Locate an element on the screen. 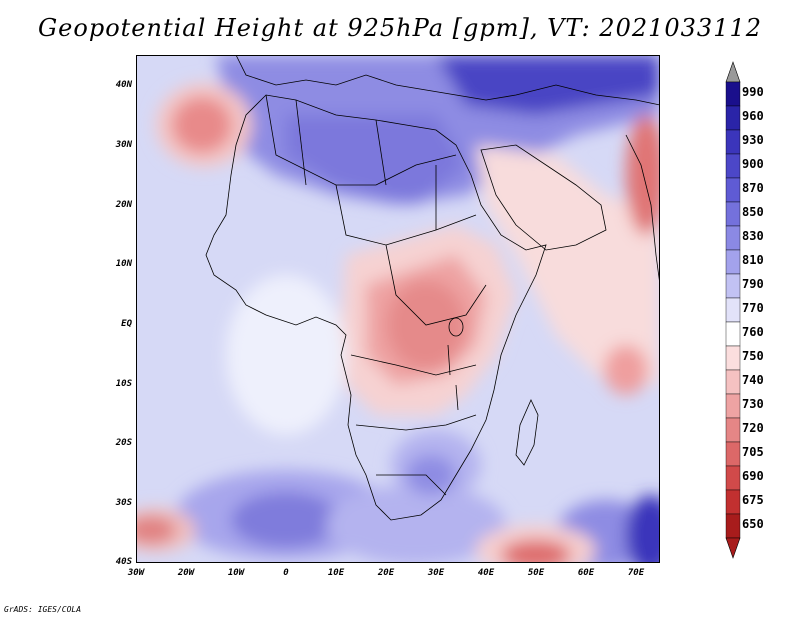 The height and width of the screenshot is (618, 800). lat-tick-label: 40S is located at coordinates (123, 562).